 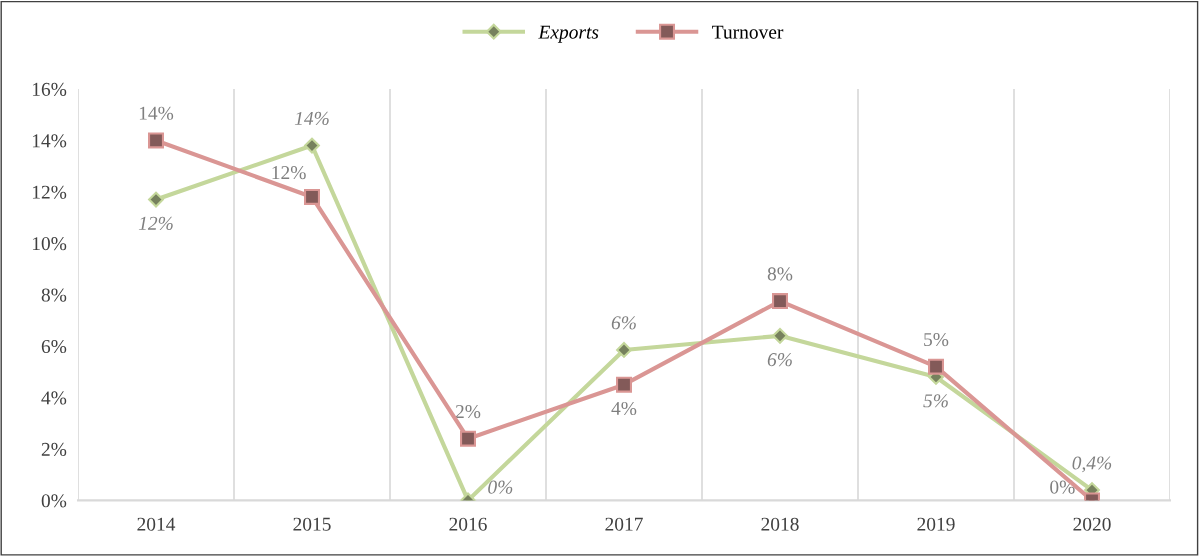 What do you see at coordinates (568, 34) in the screenshot?
I see `legend-label: Exports` at bounding box center [568, 34].